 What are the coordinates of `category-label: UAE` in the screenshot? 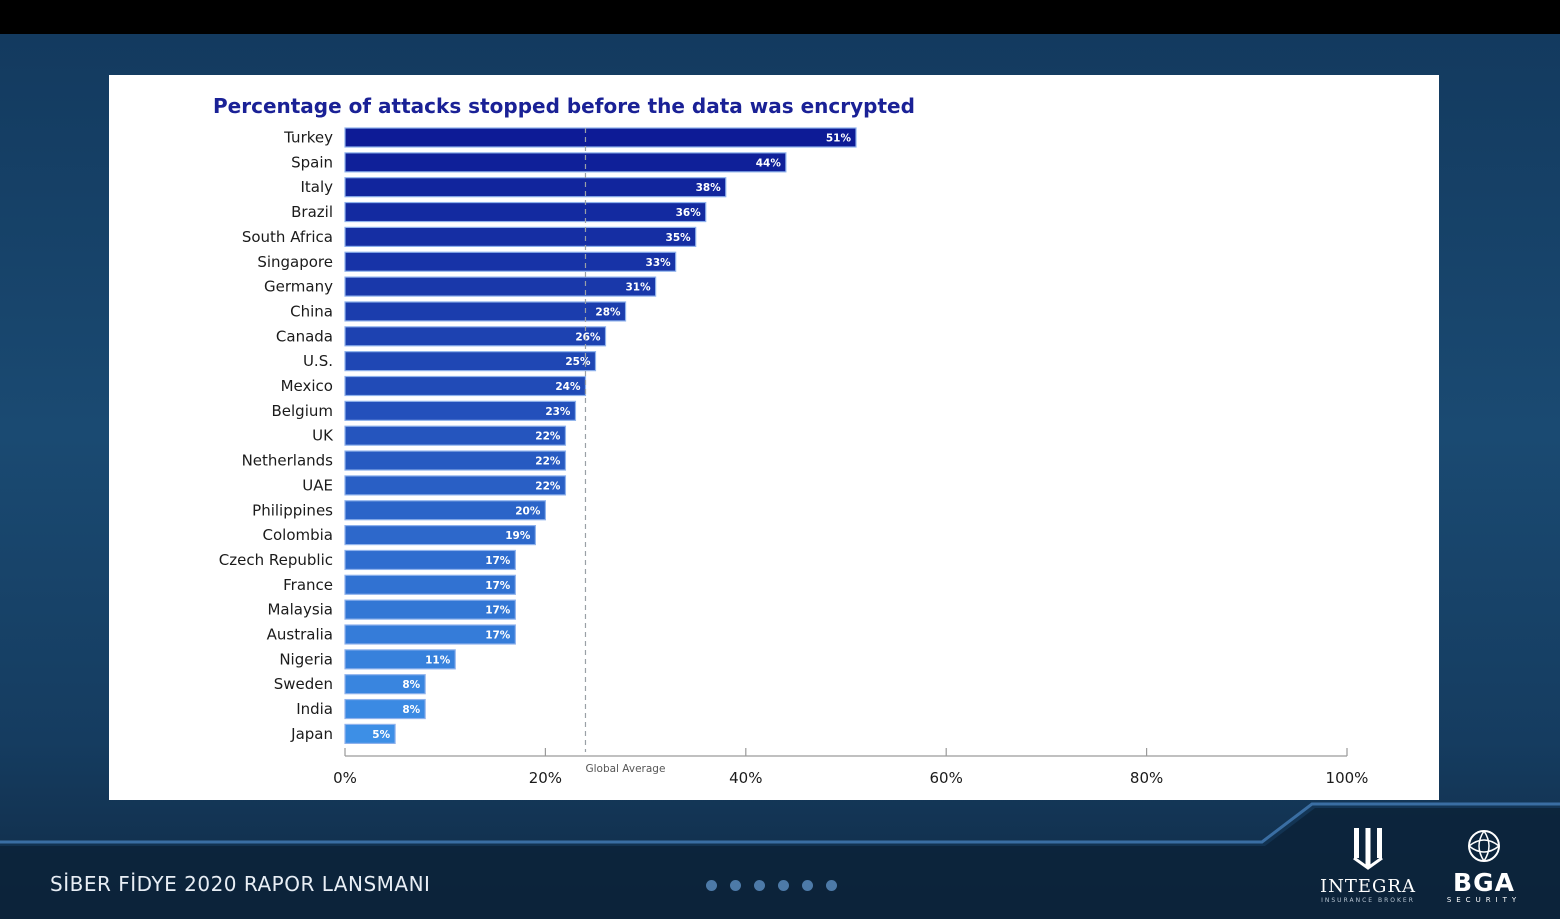 It's located at (317, 485).